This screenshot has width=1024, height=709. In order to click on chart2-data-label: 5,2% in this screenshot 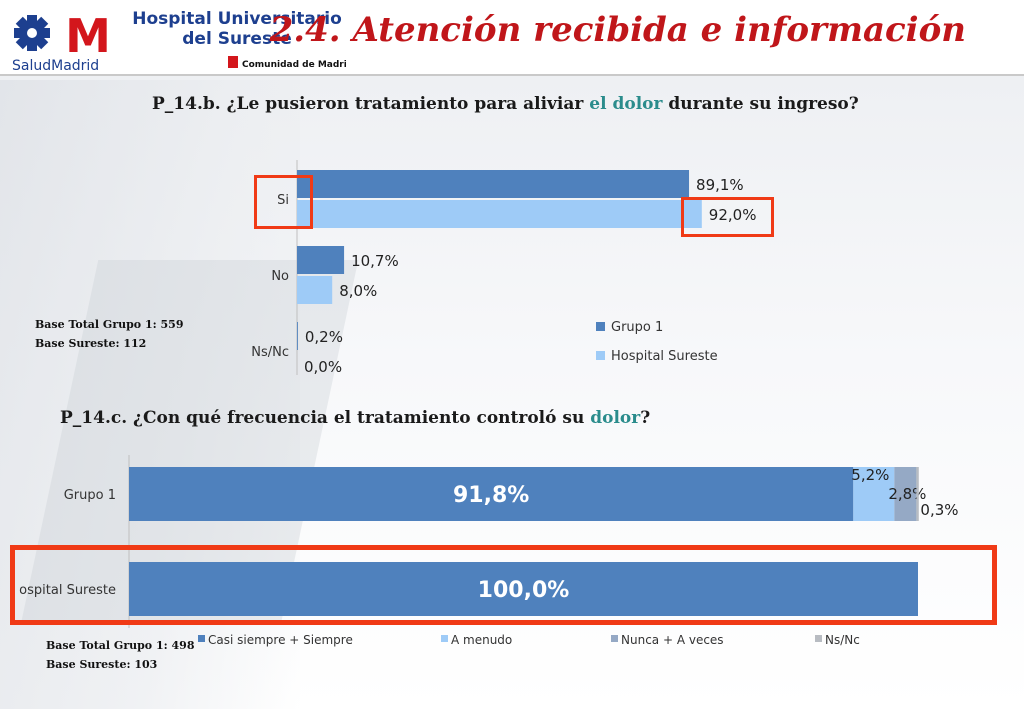, I will do `click(870, 475)`.